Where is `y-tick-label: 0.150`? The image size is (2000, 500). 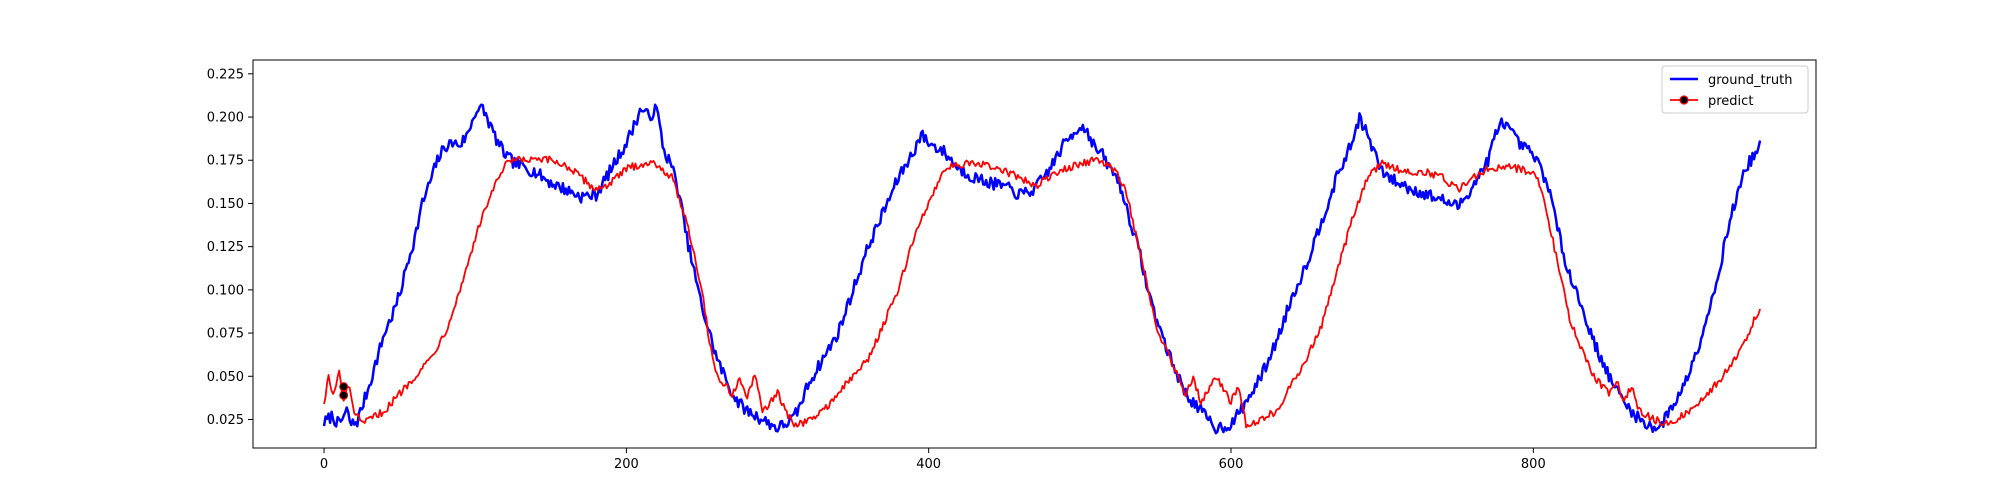
y-tick-label: 0.150 is located at coordinates (225, 204).